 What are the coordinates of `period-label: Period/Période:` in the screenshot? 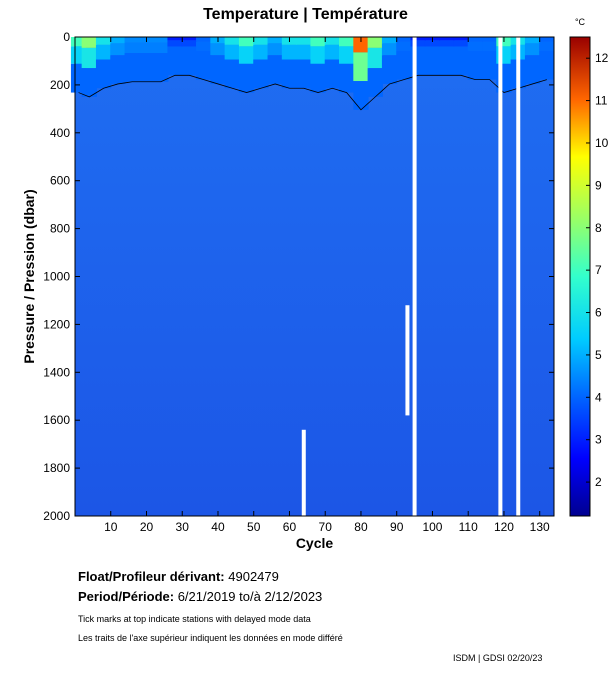 It's located at (126, 596).